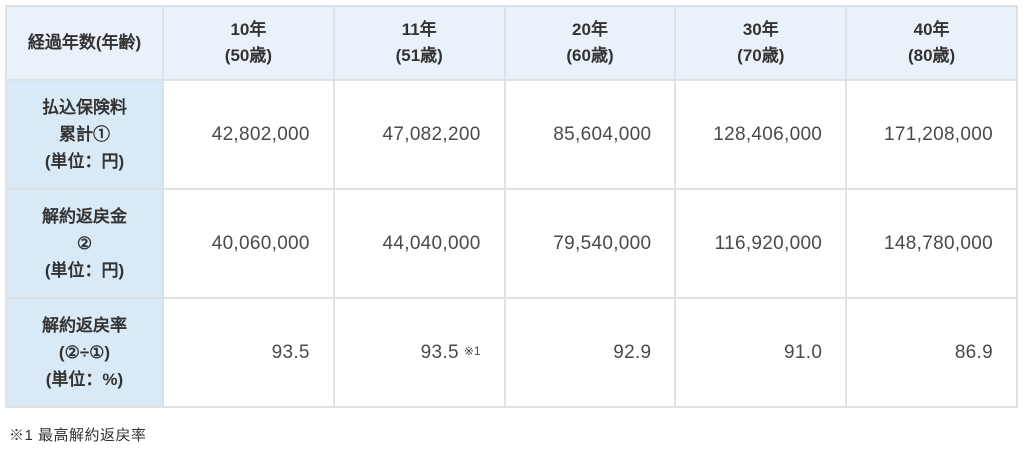  I want to click on row-label-premiums-paid-total: 払込保険料 累計① (単位：円), so click(84, 134).